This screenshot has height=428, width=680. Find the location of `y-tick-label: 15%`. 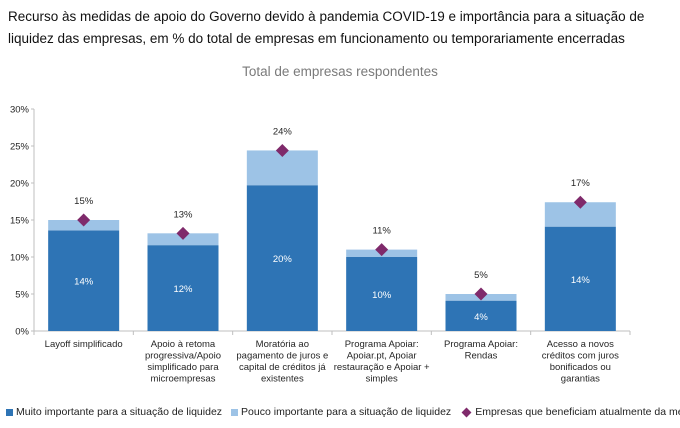

y-tick-label: 15% is located at coordinates (20, 221).